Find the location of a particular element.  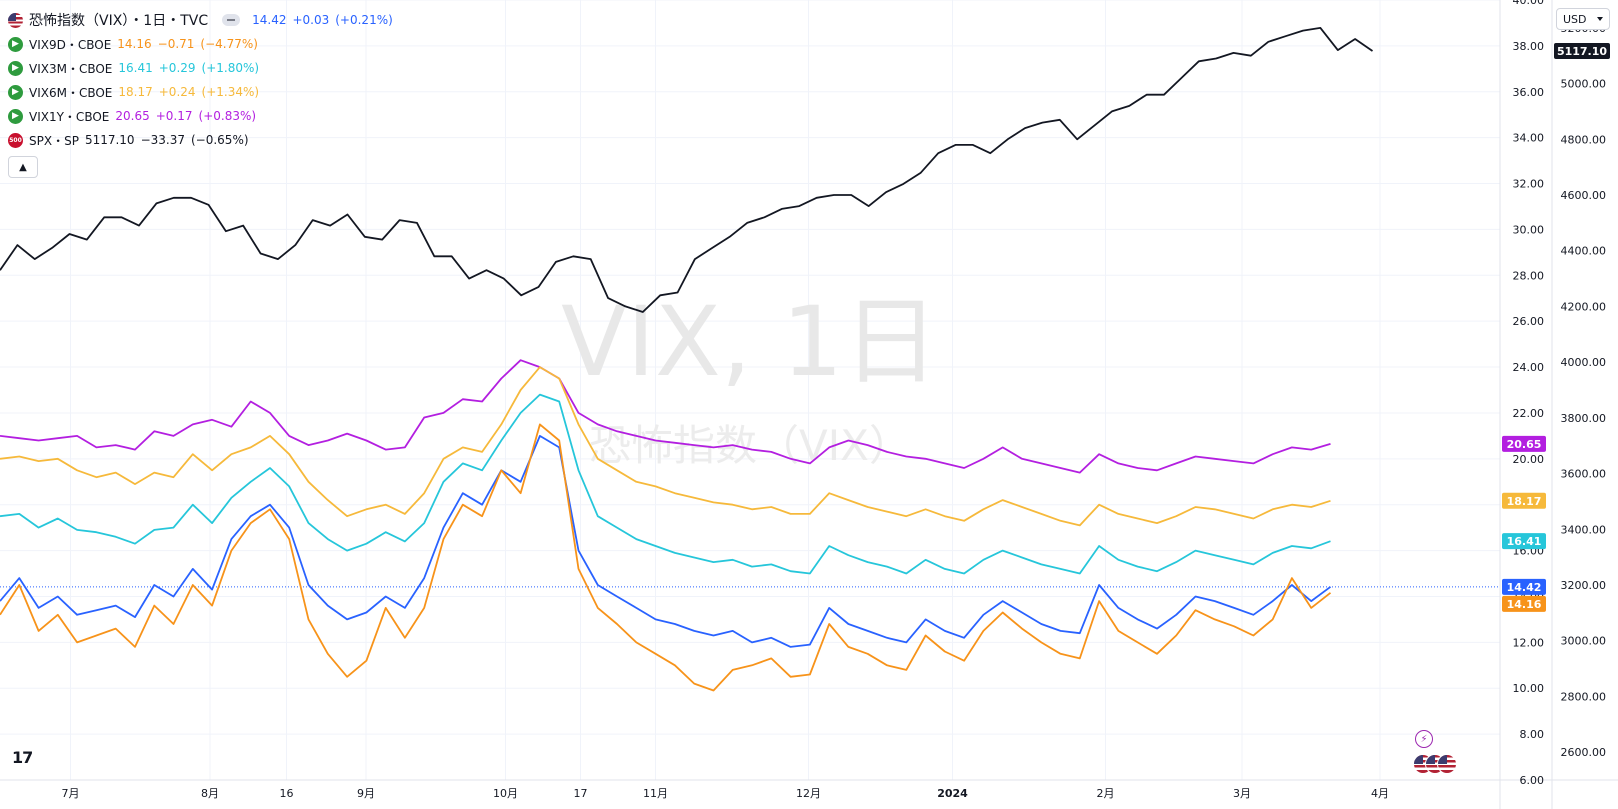

x-tick-label: 4月 is located at coordinates (1380, 793).